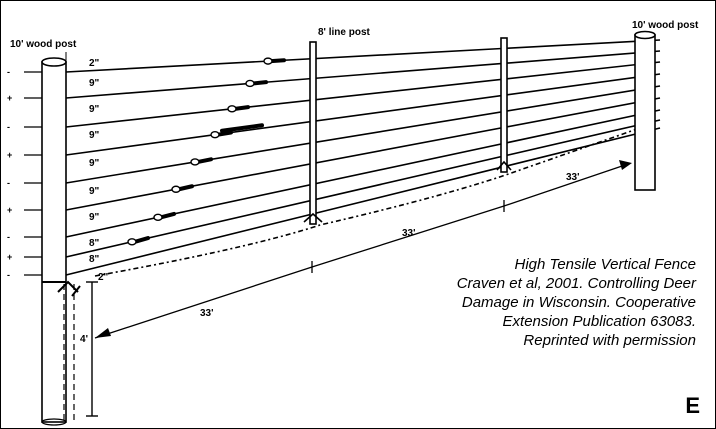 The width and height of the screenshot is (716, 429). Describe the element at coordinates (599, 321) in the screenshot. I see `caption-line: Extension Publication 63083.` at that location.